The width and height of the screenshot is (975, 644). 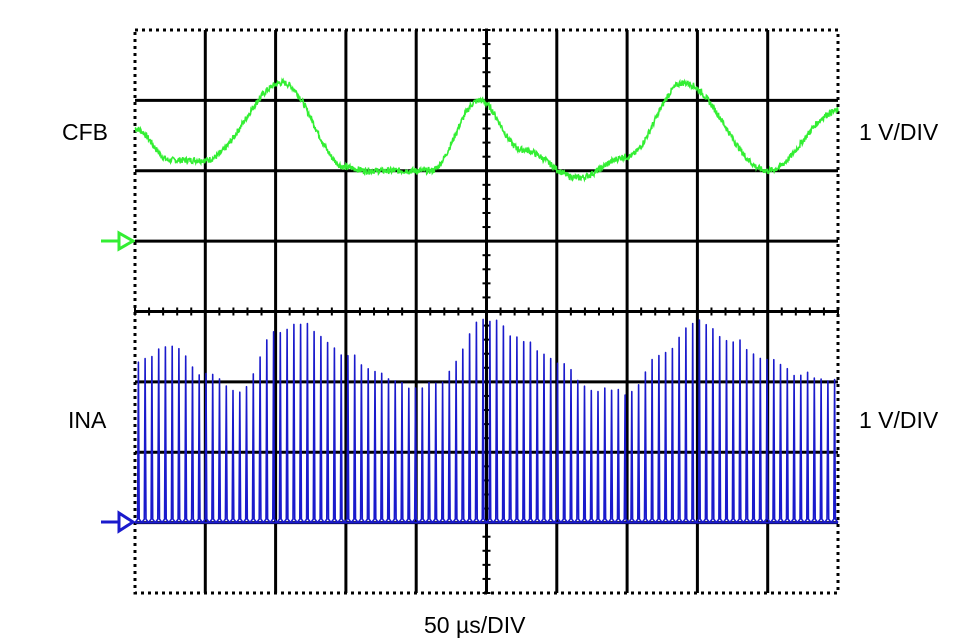 What do you see at coordinates (899, 132) in the screenshot?
I see `ch1-scale-label: 1 V/DIV` at bounding box center [899, 132].